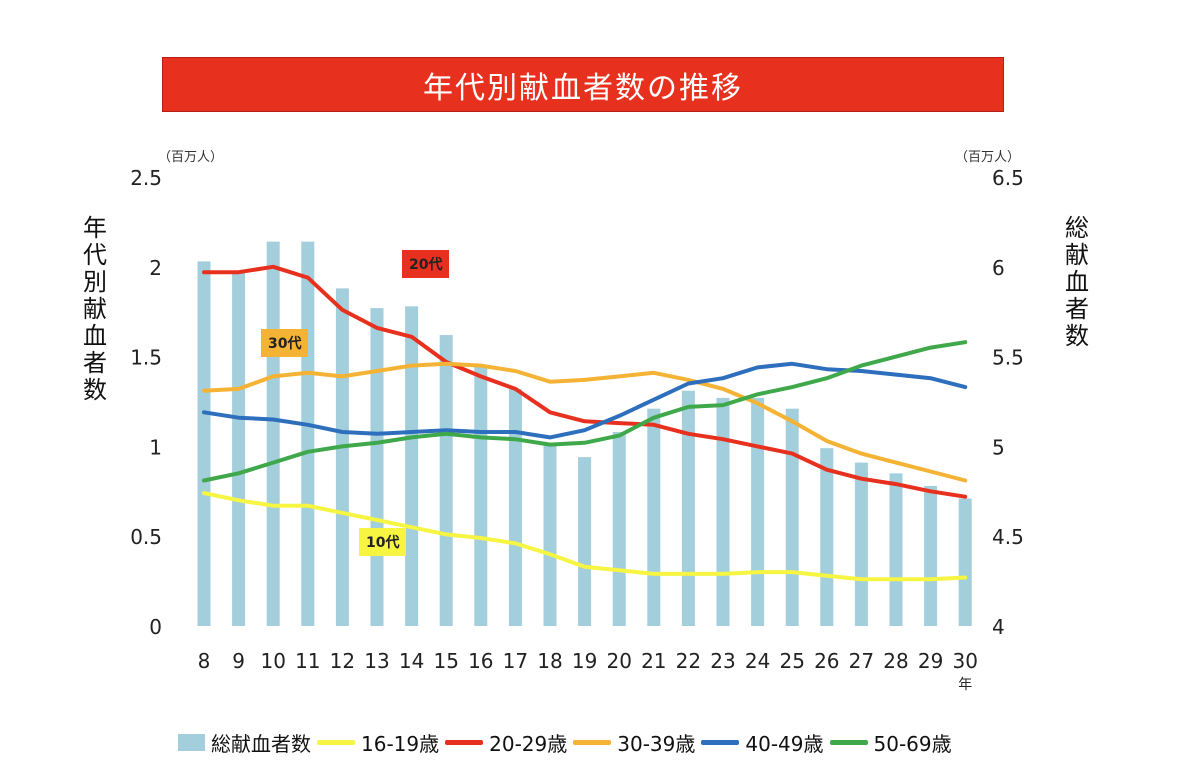 The height and width of the screenshot is (777, 1200). What do you see at coordinates (261, 744) in the screenshot?
I see `legend-label-total: 総献血者数` at bounding box center [261, 744].